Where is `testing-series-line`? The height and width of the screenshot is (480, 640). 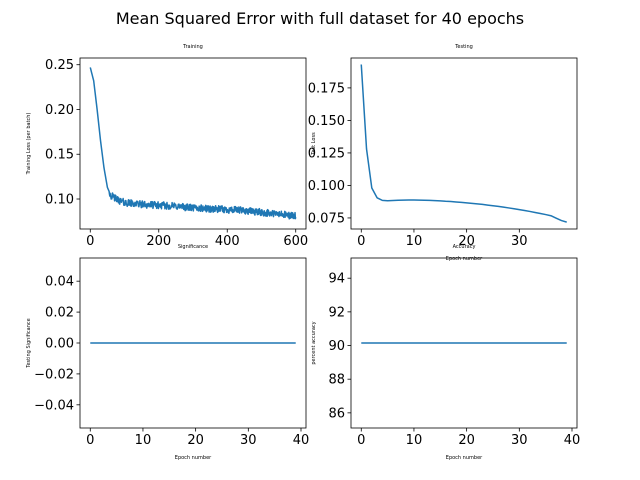 testing-series-line is located at coordinates (463, 143).